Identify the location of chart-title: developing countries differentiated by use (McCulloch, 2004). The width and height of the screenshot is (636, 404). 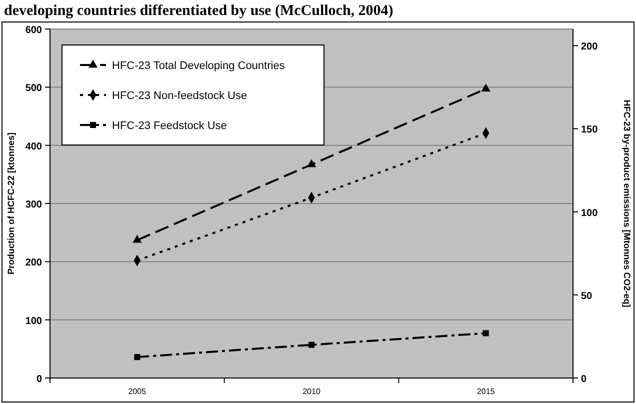
(199, 11).